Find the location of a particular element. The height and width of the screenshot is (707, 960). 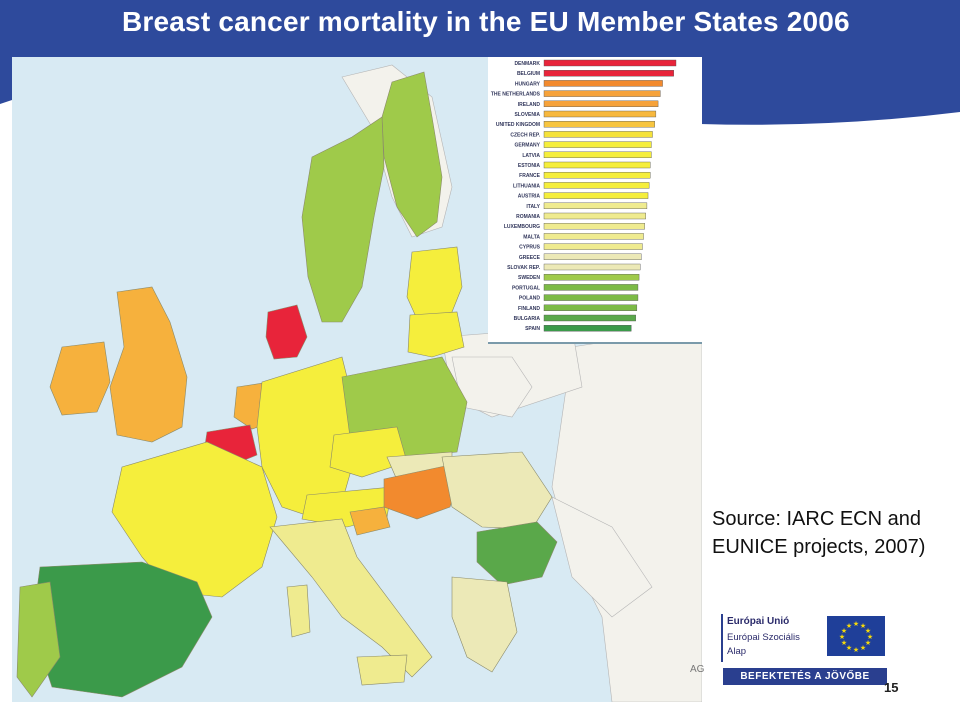

bar-ireland is located at coordinates (601, 103).